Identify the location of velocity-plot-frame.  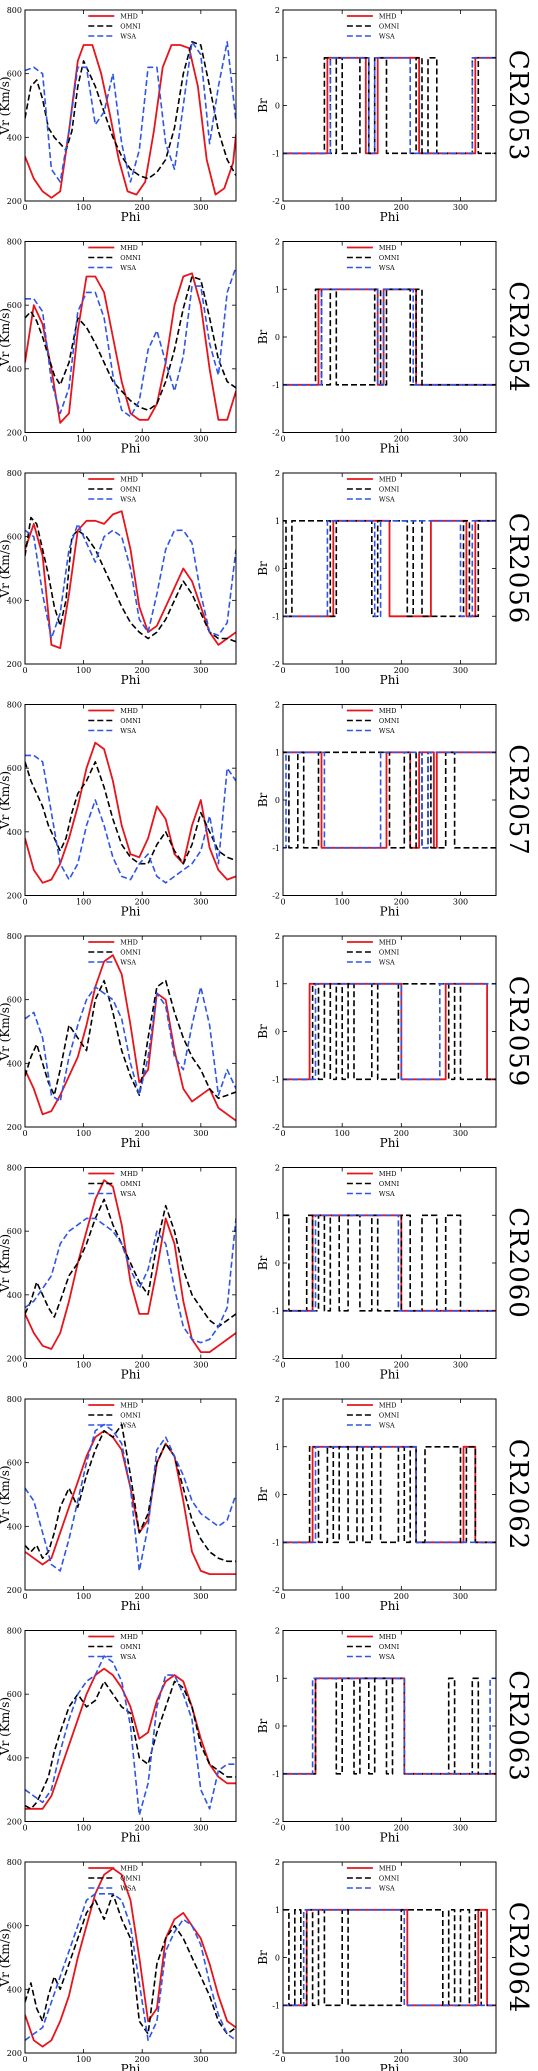
(130, 1494).